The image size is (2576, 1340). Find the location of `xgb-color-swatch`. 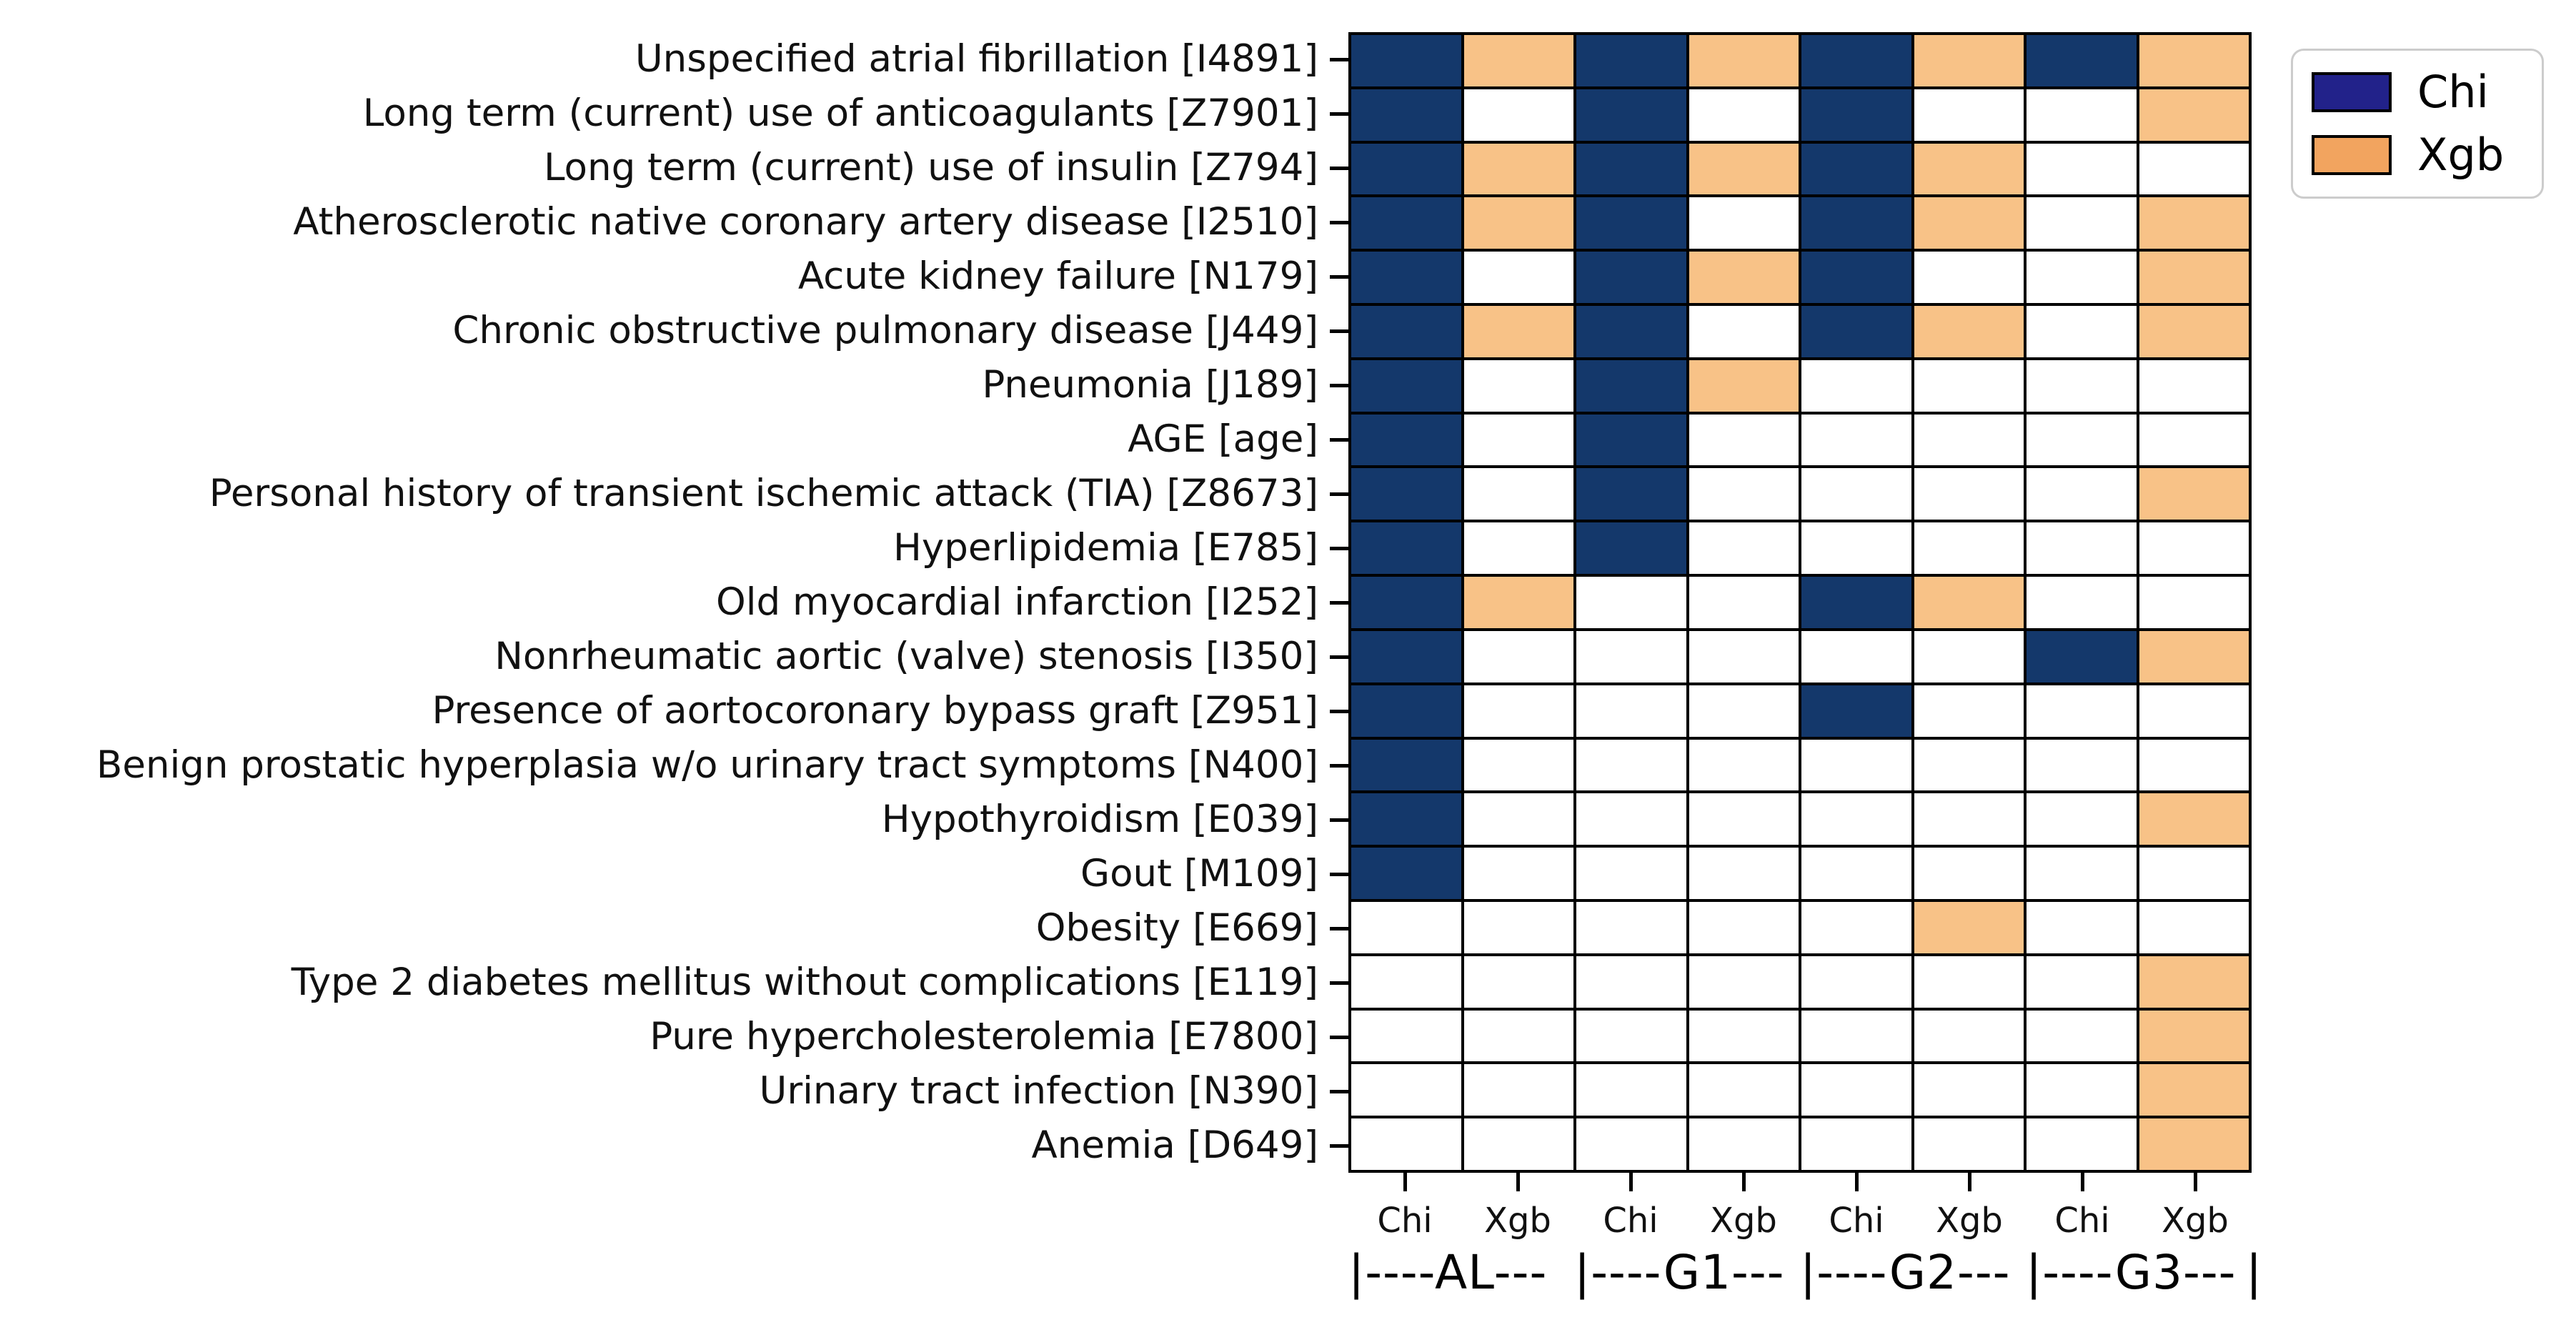

xgb-color-swatch is located at coordinates (2352, 155).